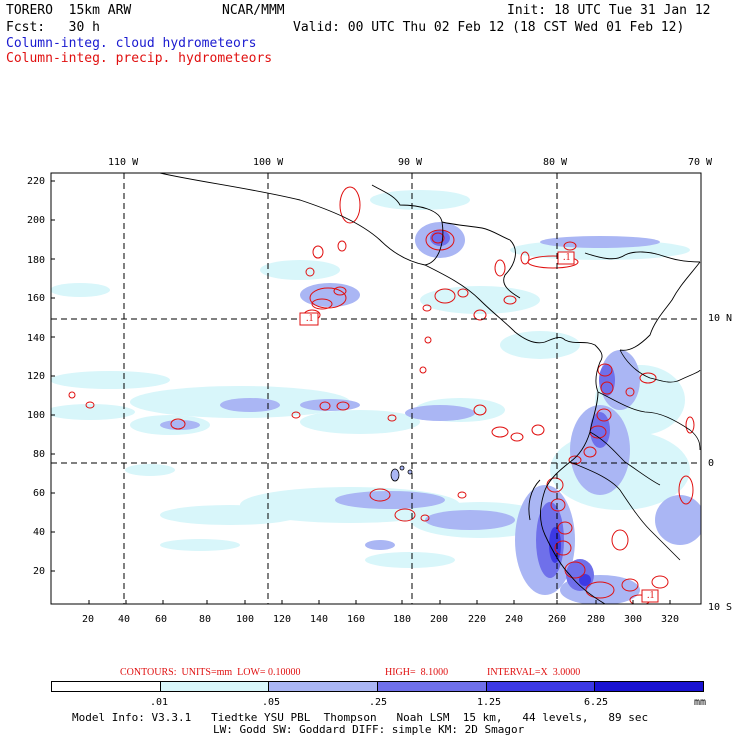  Describe the element at coordinates (700, 702) in the screenshot. I see `colorbar-unit: mm` at that location.